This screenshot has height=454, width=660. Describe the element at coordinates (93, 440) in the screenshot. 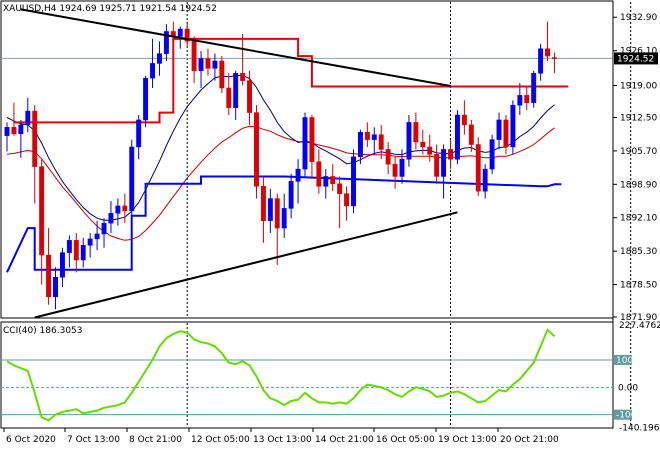

I see `x-tick-label: 7 Oct 13:00` at that location.